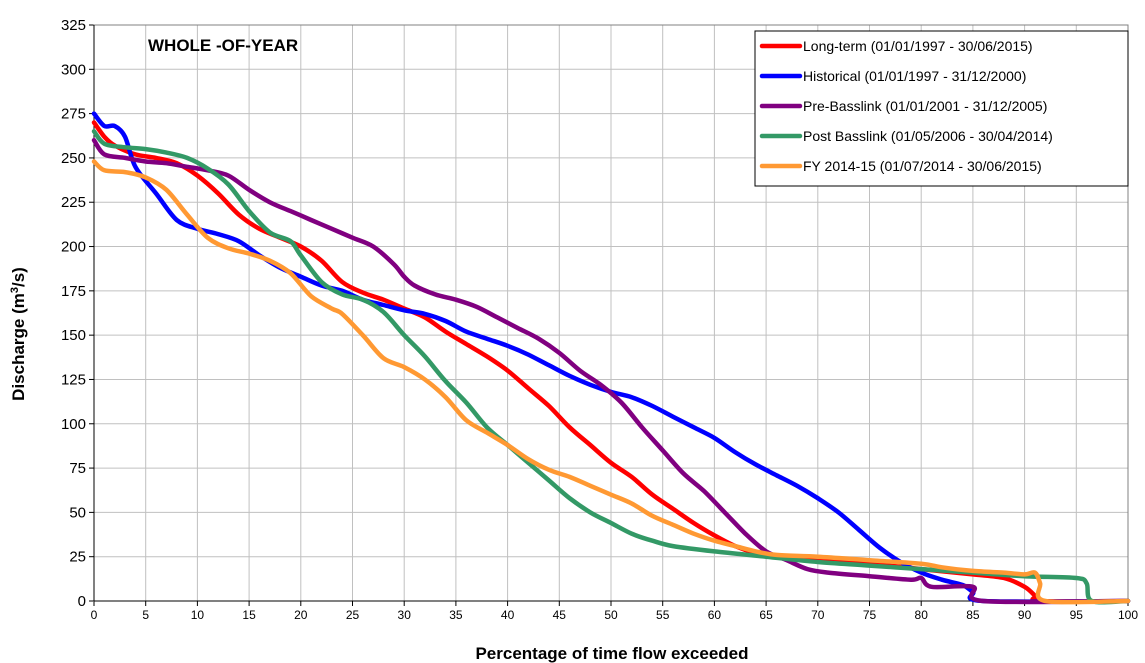 The width and height of the screenshot is (1145, 663). Describe the element at coordinates (1025, 615) in the screenshot. I see `x-tick-label: 90` at that location.